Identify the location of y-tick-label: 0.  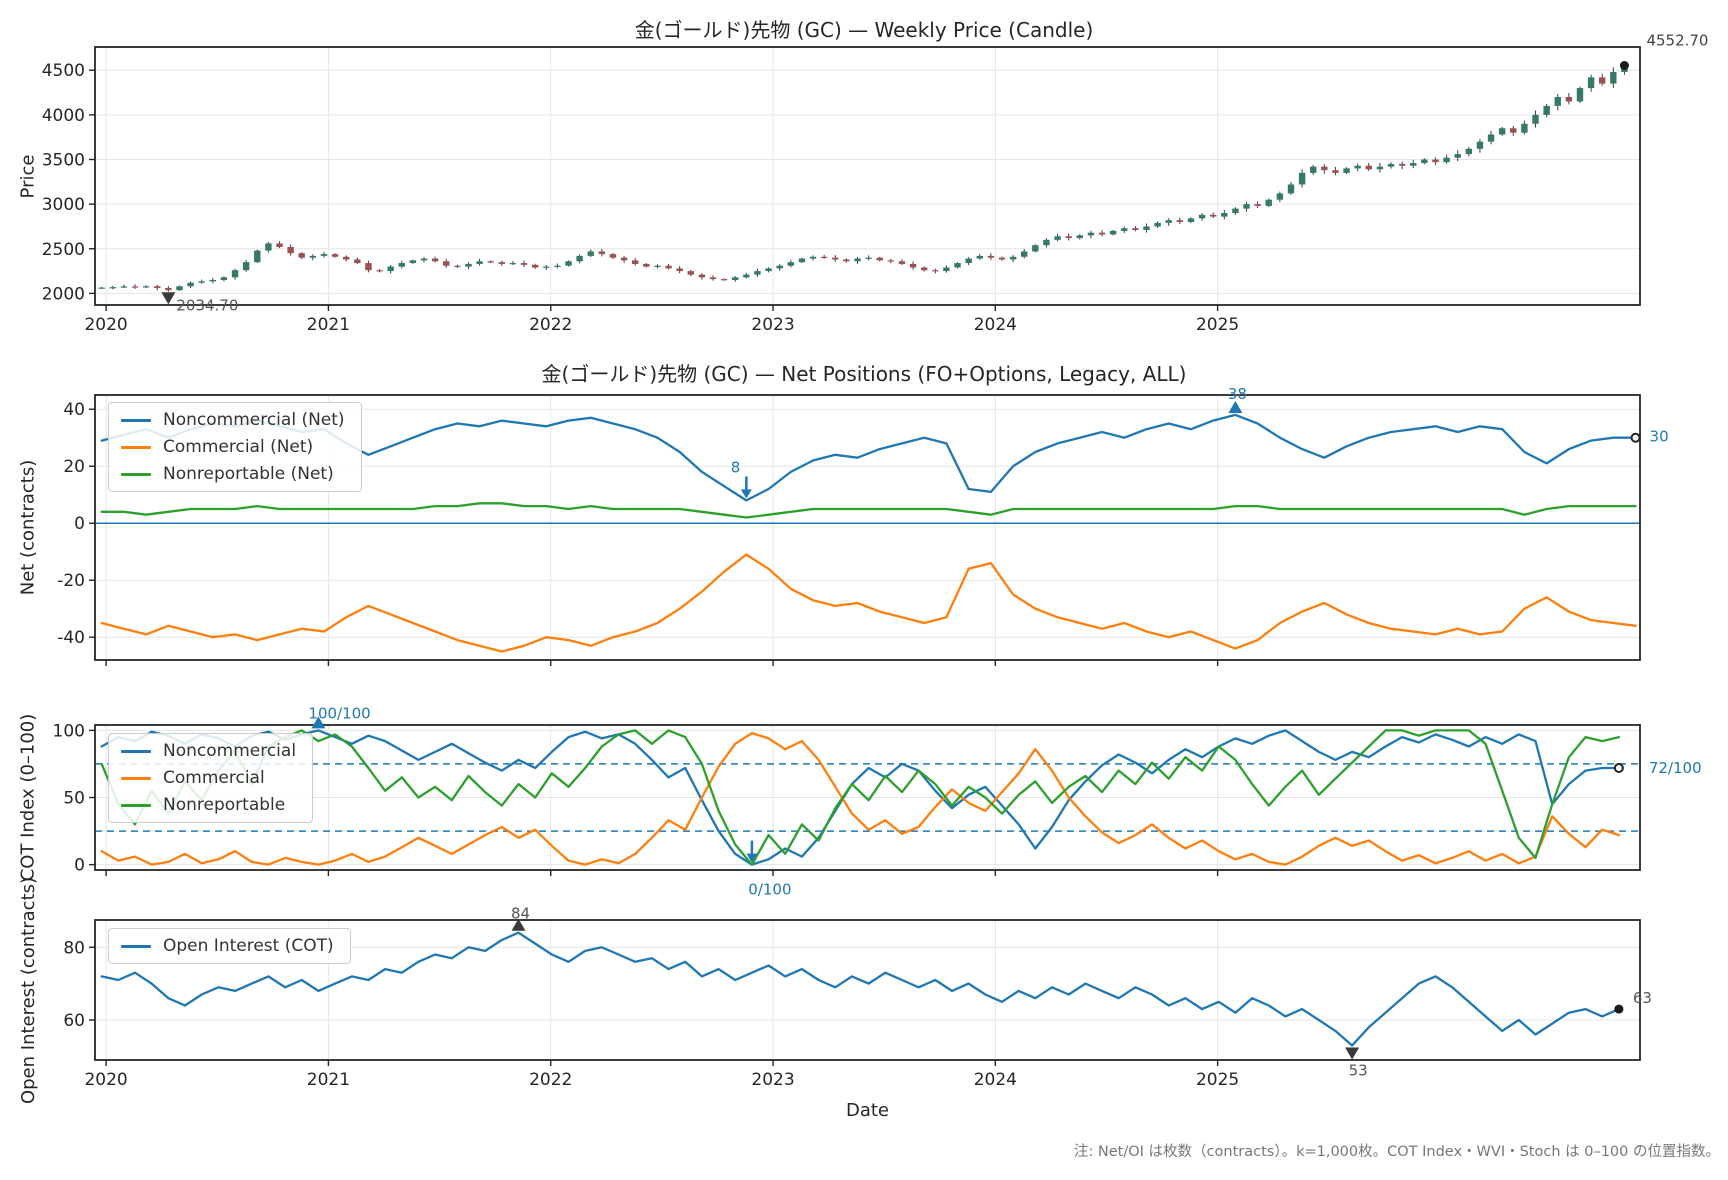
(79, 866).